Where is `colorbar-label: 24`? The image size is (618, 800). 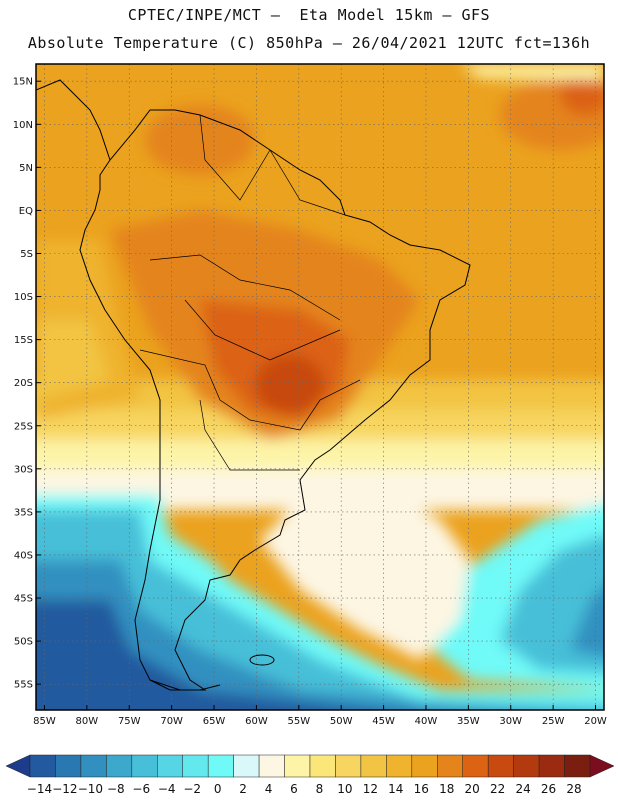 colorbar-label: 24 is located at coordinates (522, 789).